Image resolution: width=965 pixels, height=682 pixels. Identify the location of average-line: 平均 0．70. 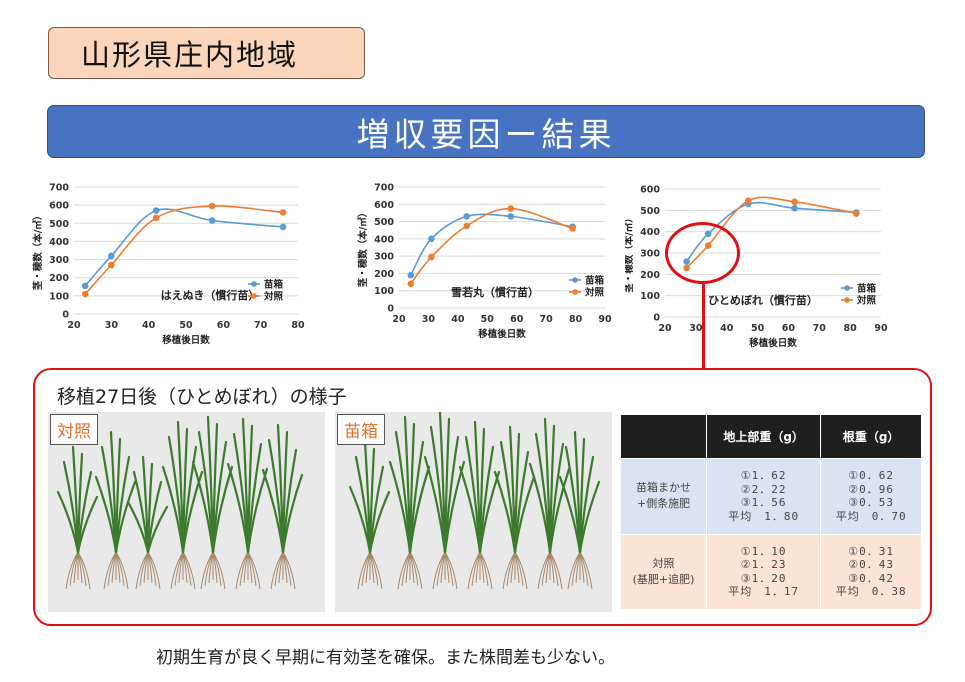
(871, 516).